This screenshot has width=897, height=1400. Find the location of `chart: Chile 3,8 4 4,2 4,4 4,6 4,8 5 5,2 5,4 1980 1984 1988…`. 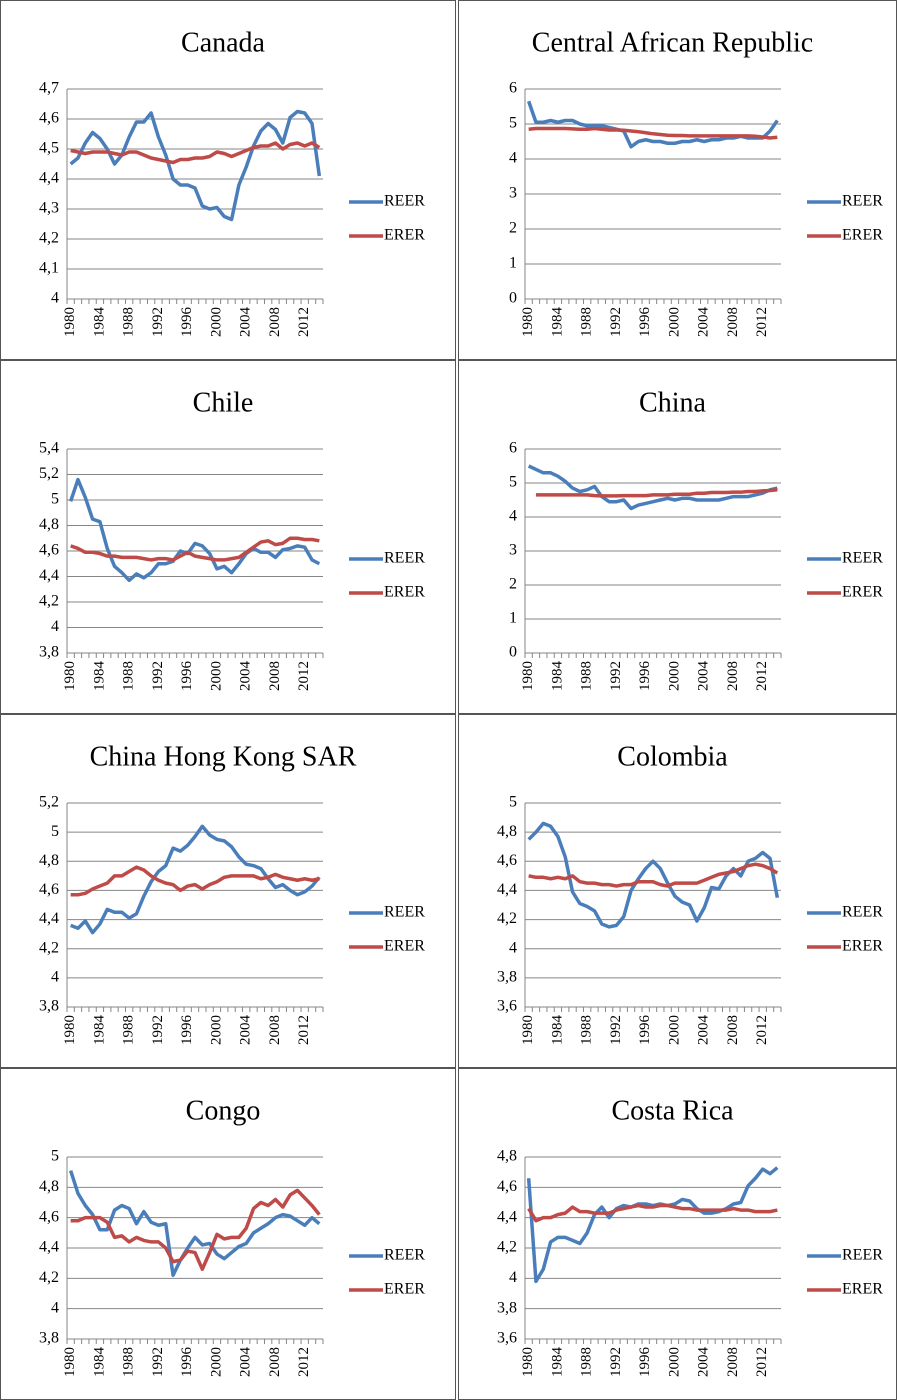

chart: Chile 3,8 4 4,2 4,4 4,6 4,8 5 5,2 5,4 1980 1984 1988… is located at coordinates (232, 539).